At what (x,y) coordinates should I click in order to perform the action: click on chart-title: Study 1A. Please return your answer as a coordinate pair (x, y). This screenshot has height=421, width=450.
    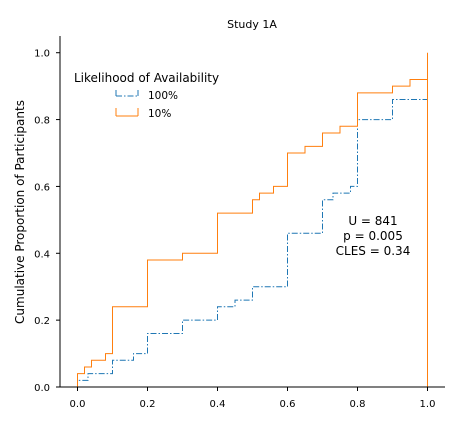
    Looking at the image, I should click on (252, 24).